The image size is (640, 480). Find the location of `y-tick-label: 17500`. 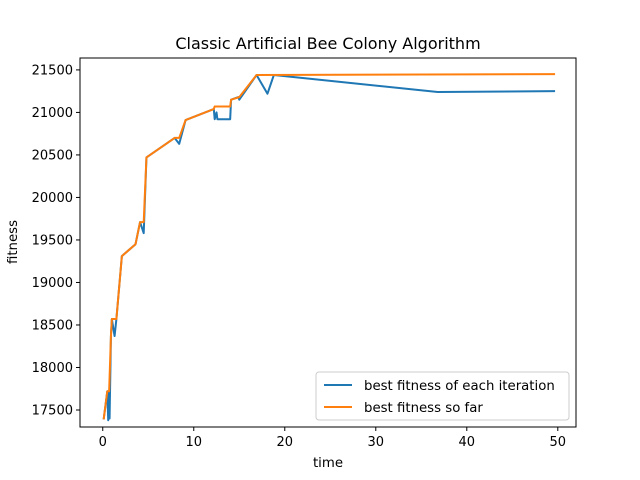

y-tick-label: 17500 is located at coordinates (52, 410).